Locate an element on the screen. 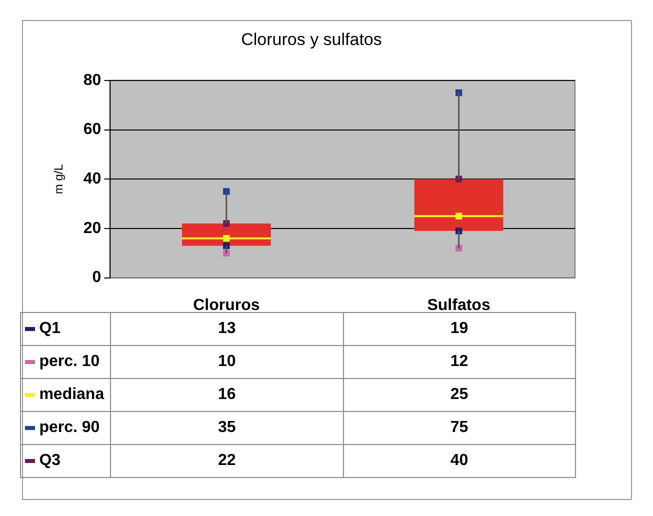 The width and height of the screenshot is (653, 516). x-tick-label: Sulfatos is located at coordinates (458, 305).